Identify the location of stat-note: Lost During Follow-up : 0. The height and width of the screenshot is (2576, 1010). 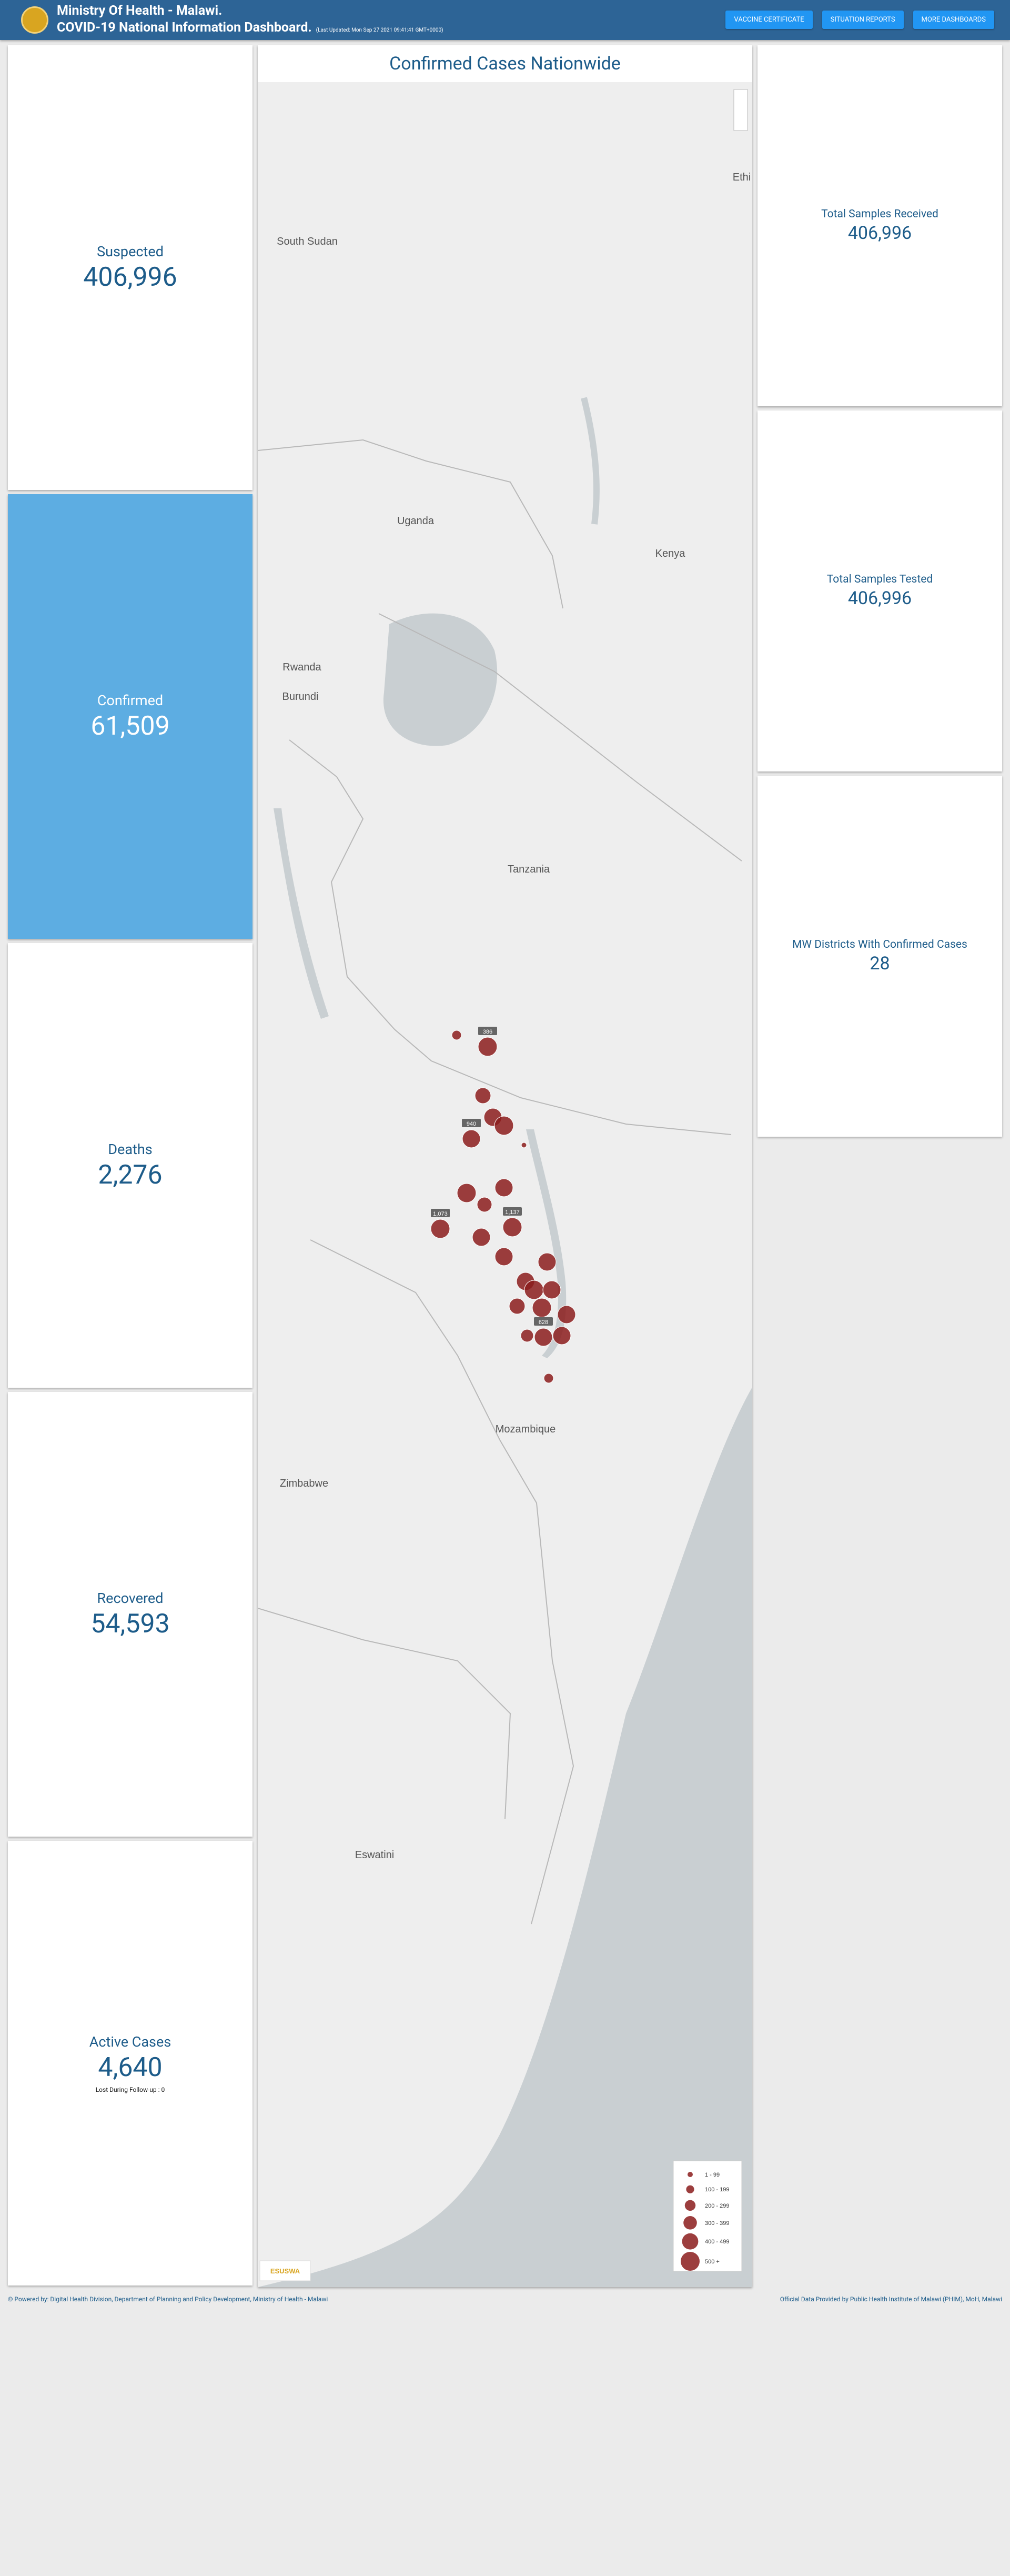
(130, 2089).